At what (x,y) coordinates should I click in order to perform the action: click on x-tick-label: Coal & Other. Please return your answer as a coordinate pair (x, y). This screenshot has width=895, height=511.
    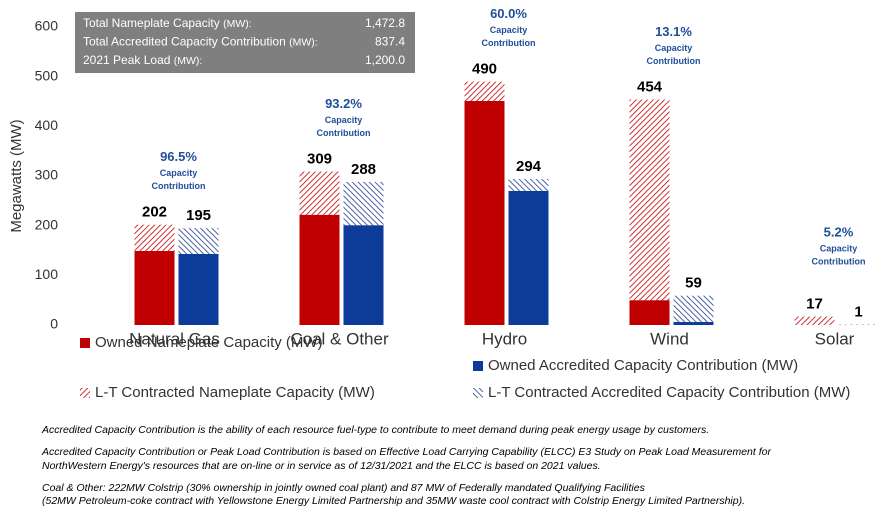
    Looking at the image, I should click on (339, 338).